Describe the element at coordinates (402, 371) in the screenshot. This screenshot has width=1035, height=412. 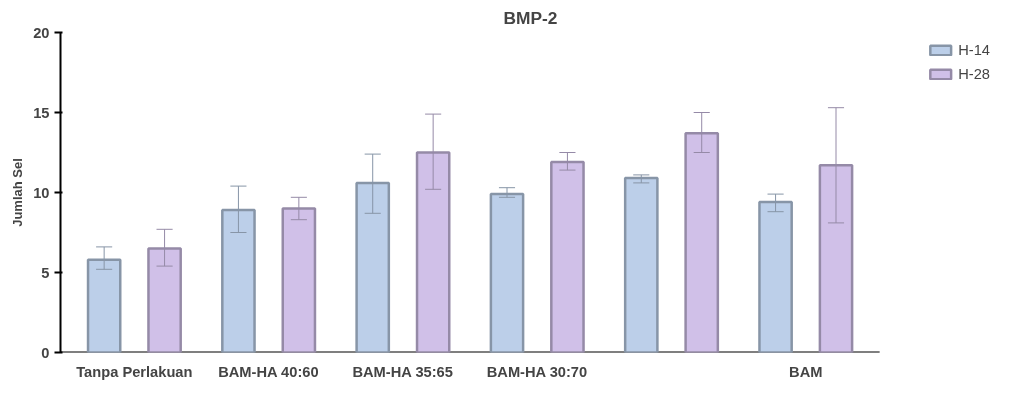
I see `x-tick-label: BAM-HA 35:65` at that location.